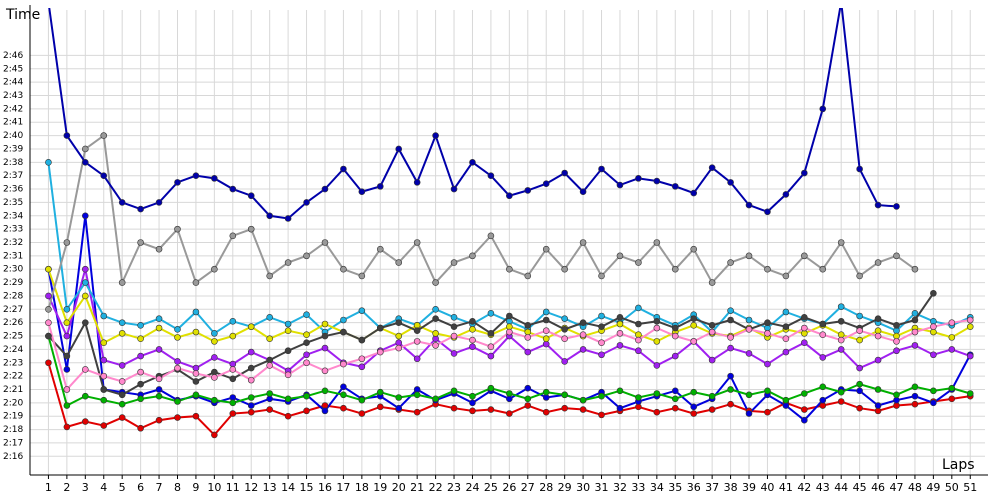 This screenshot has height=500, width=1000. Describe the element at coordinates (288, 487) in the screenshot. I see `x-tick-label: 14` at that location.